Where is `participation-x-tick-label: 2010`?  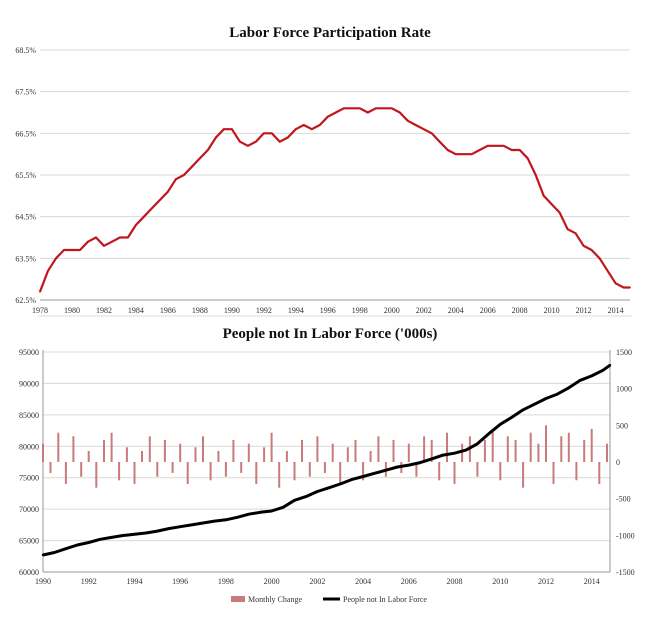 participation-x-tick-label: 2010 is located at coordinates (552, 310).